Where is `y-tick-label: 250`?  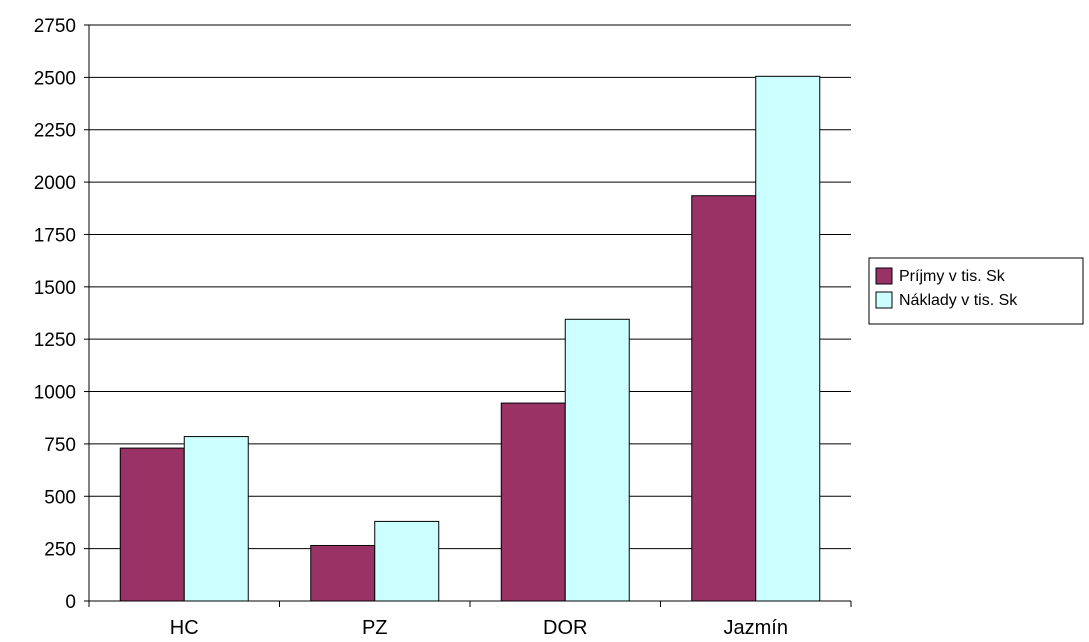
y-tick-label: 250 is located at coordinates (60, 550).